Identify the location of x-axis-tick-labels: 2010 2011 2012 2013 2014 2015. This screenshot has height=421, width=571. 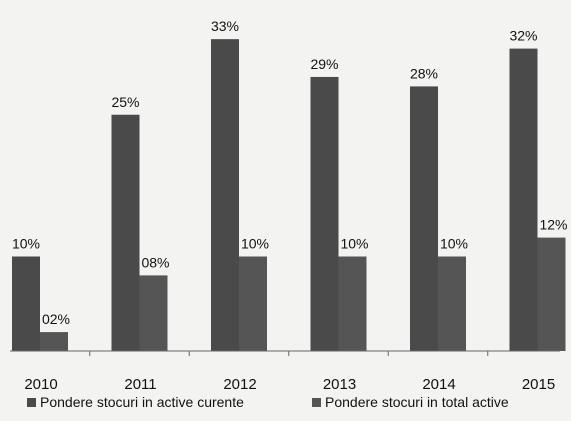
(289, 384).